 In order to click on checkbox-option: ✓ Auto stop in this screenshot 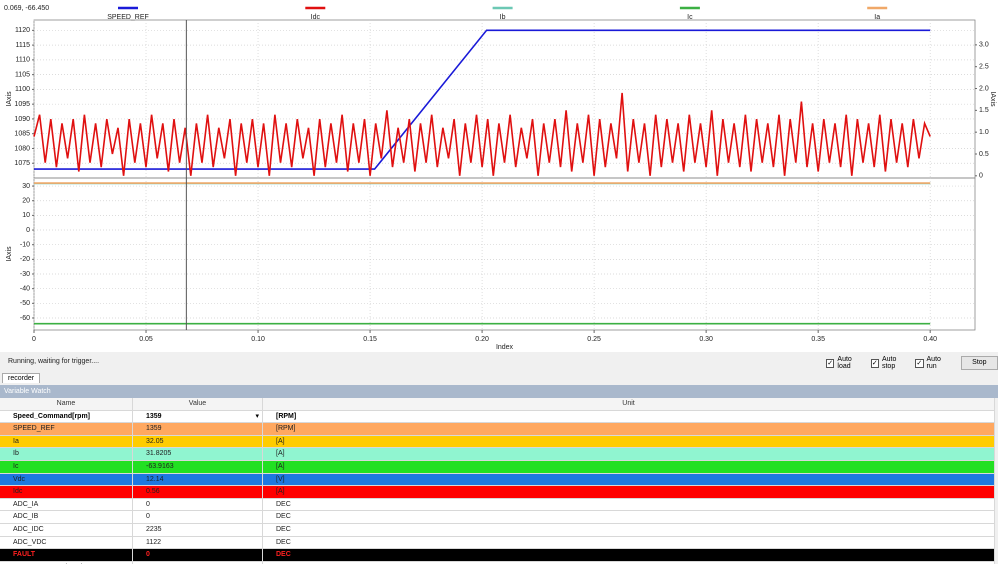, I will do `click(890, 363)`.